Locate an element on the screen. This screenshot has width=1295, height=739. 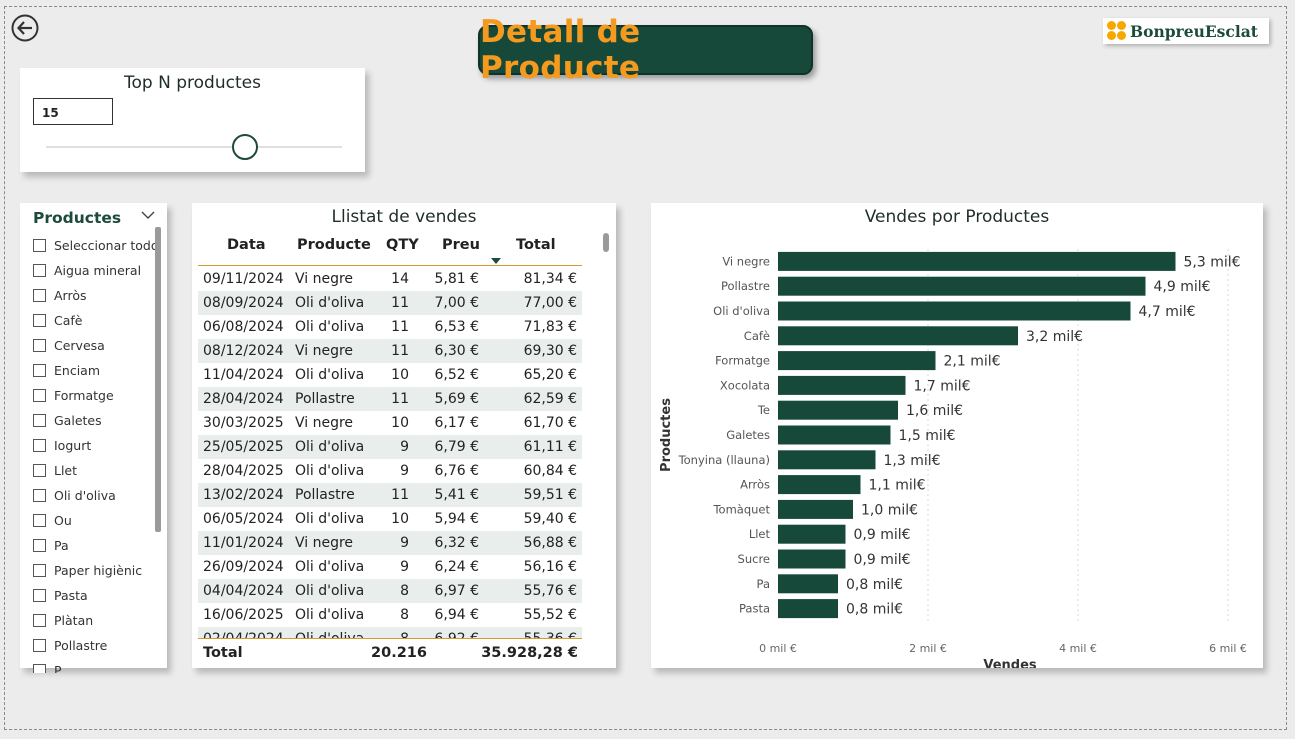
slicer-item-label: Aigua mineral is located at coordinates (98, 270).